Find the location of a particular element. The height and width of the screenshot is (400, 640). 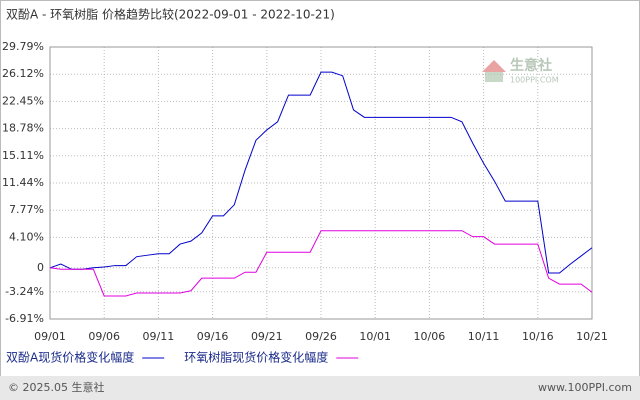

y-tick-label: 4.10% is located at coordinates (26, 236).